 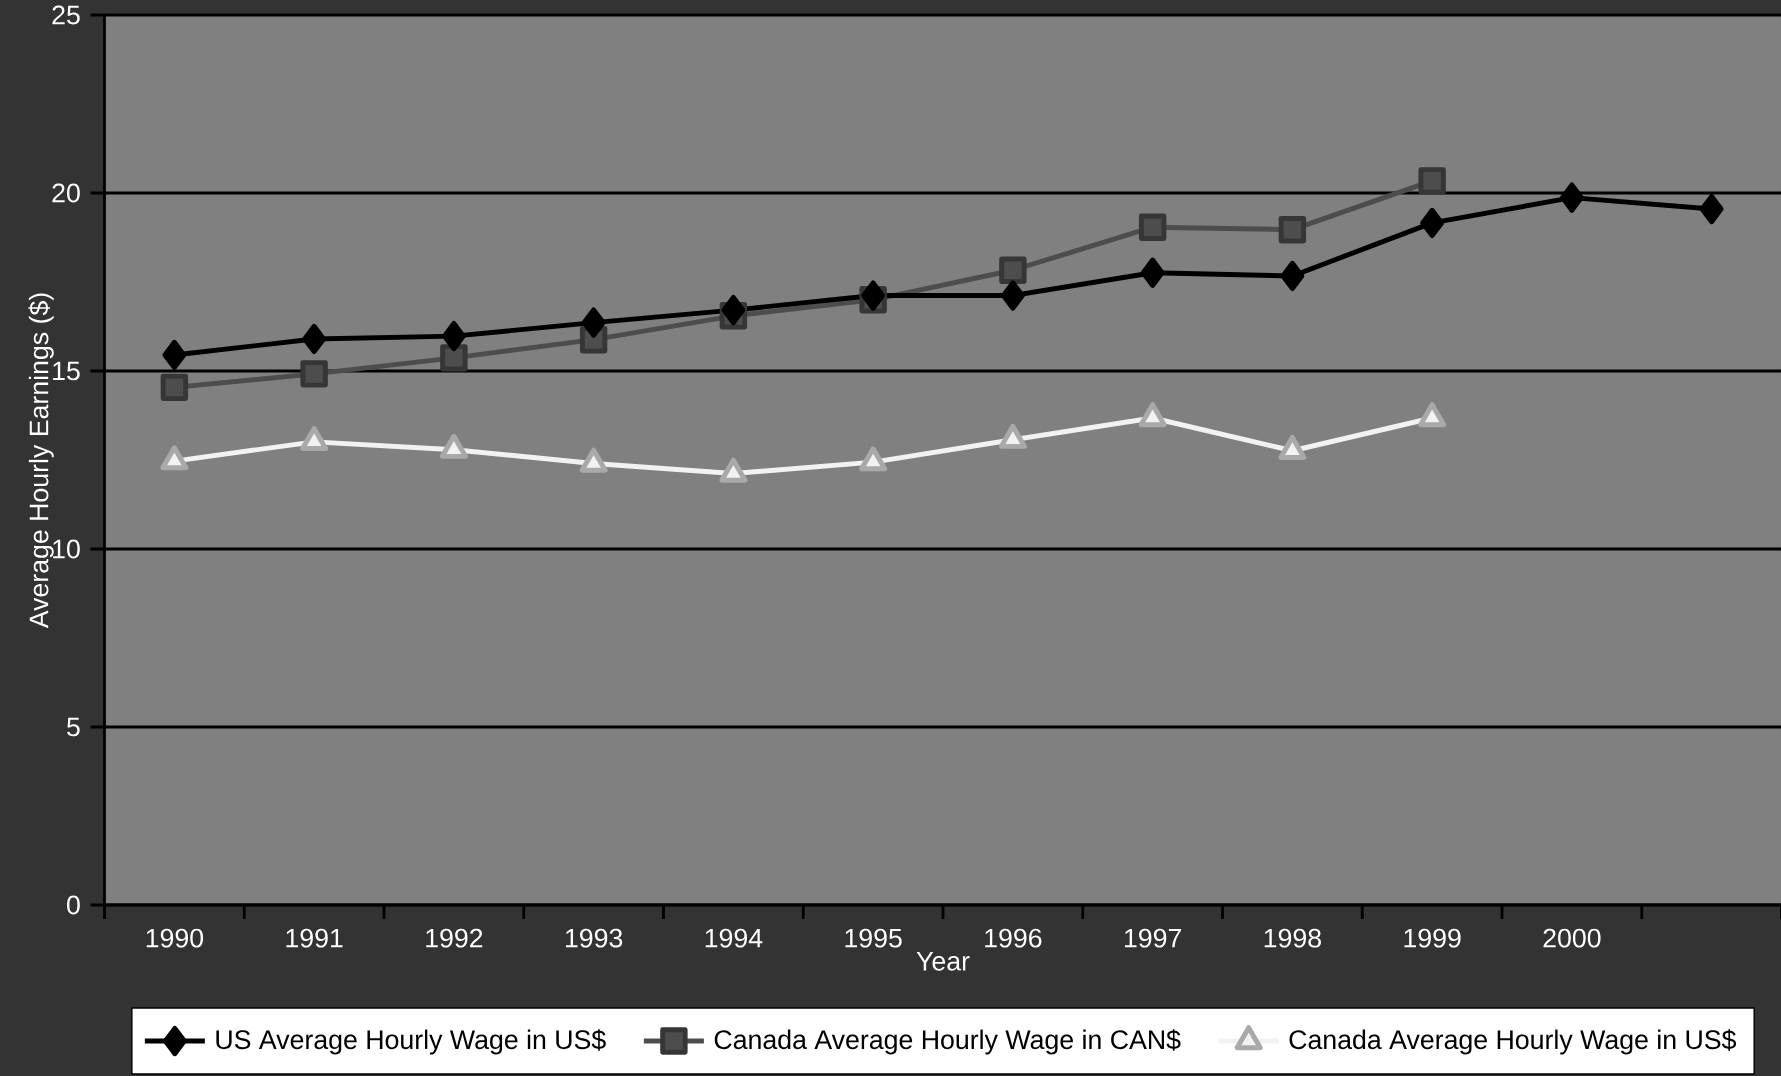 I want to click on x-tick-label: 1993, so click(x=594, y=938).